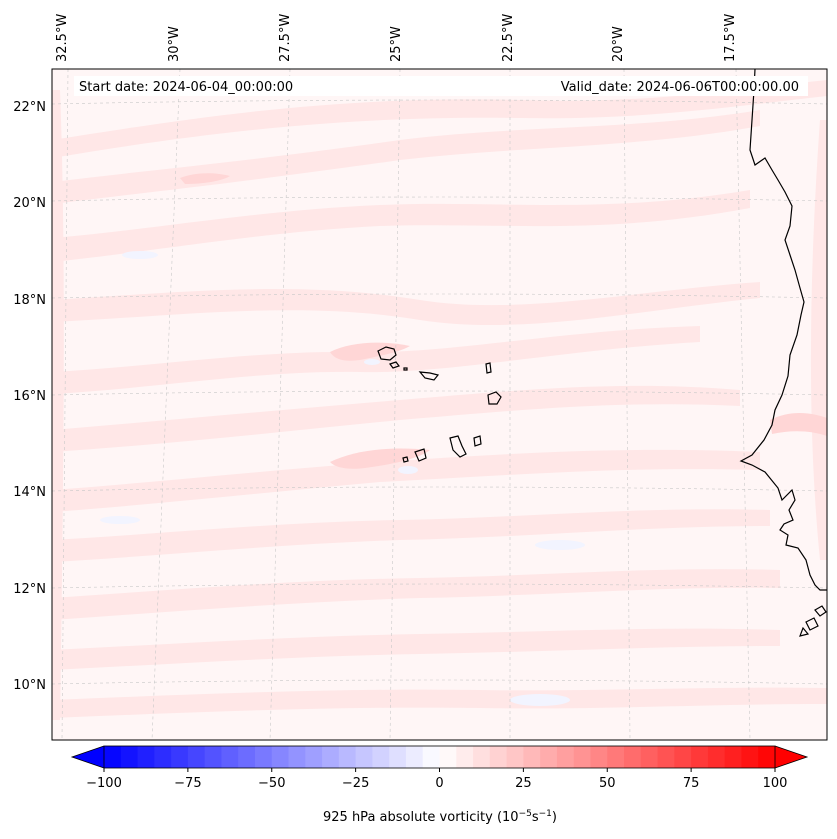 The height and width of the screenshot is (839, 837). What do you see at coordinates (285, 38) in the screenshot?
I see `lon-label: 27.5°W` at bounding box center [285, 38].